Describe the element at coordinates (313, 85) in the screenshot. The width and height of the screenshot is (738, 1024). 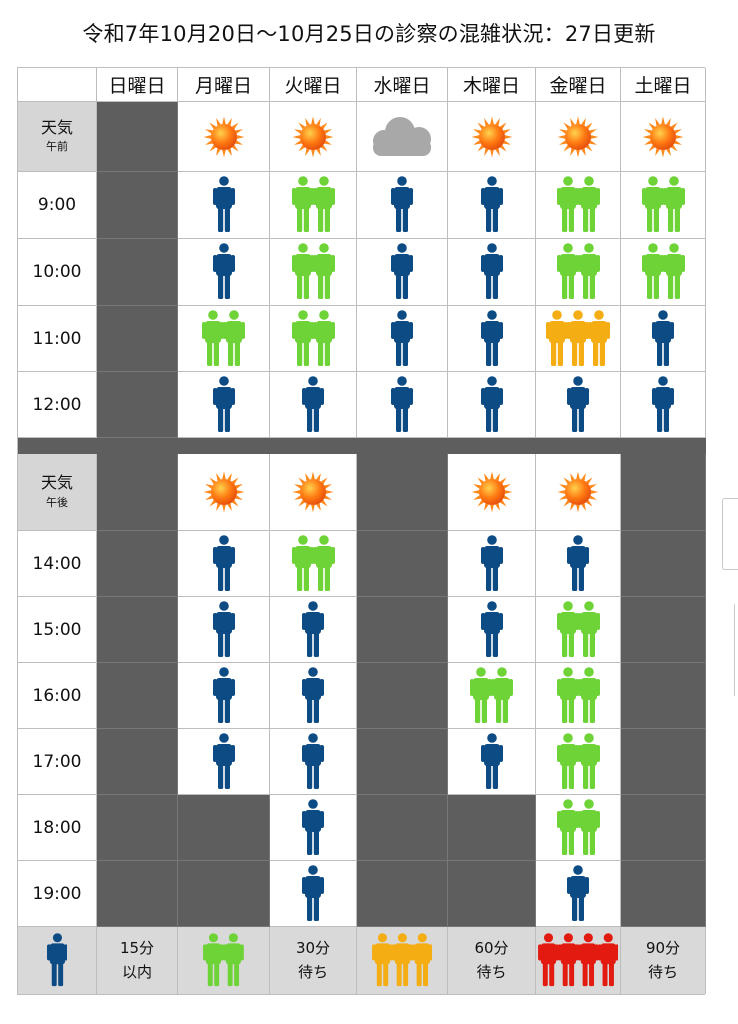
I see `day-header: 火曜日` at that location.